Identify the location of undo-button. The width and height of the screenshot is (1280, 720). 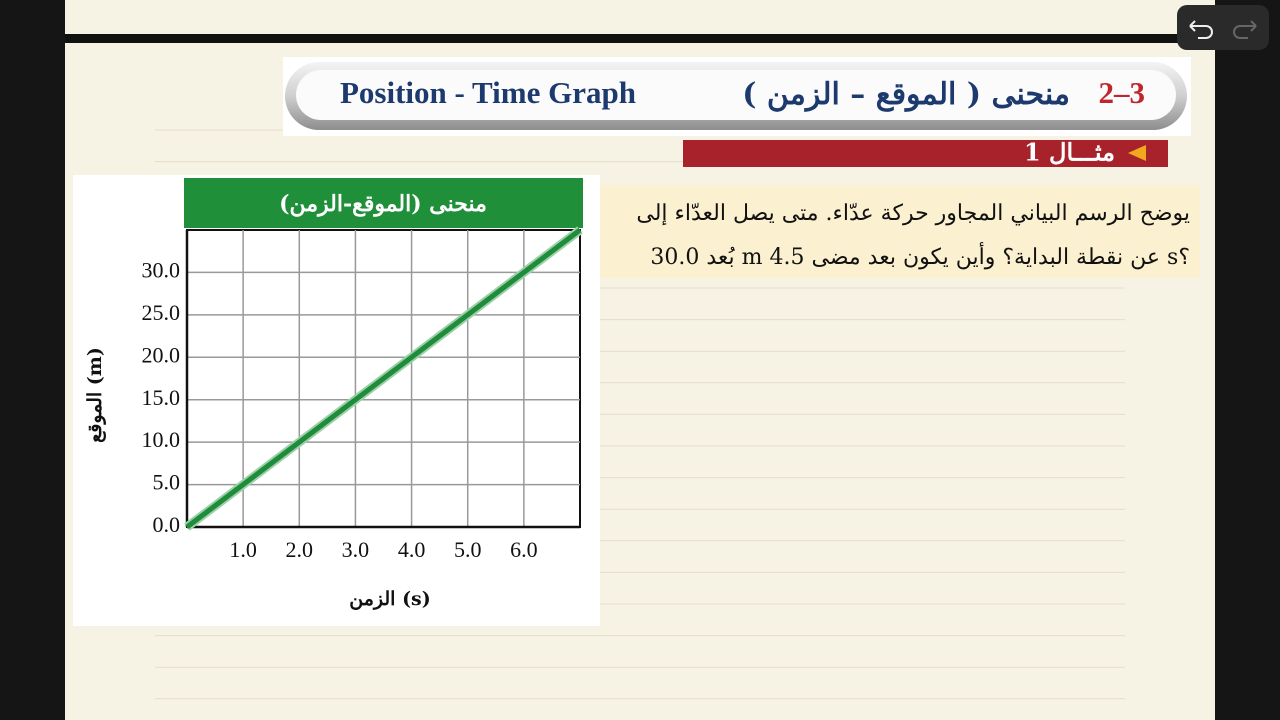
(1201, 29).